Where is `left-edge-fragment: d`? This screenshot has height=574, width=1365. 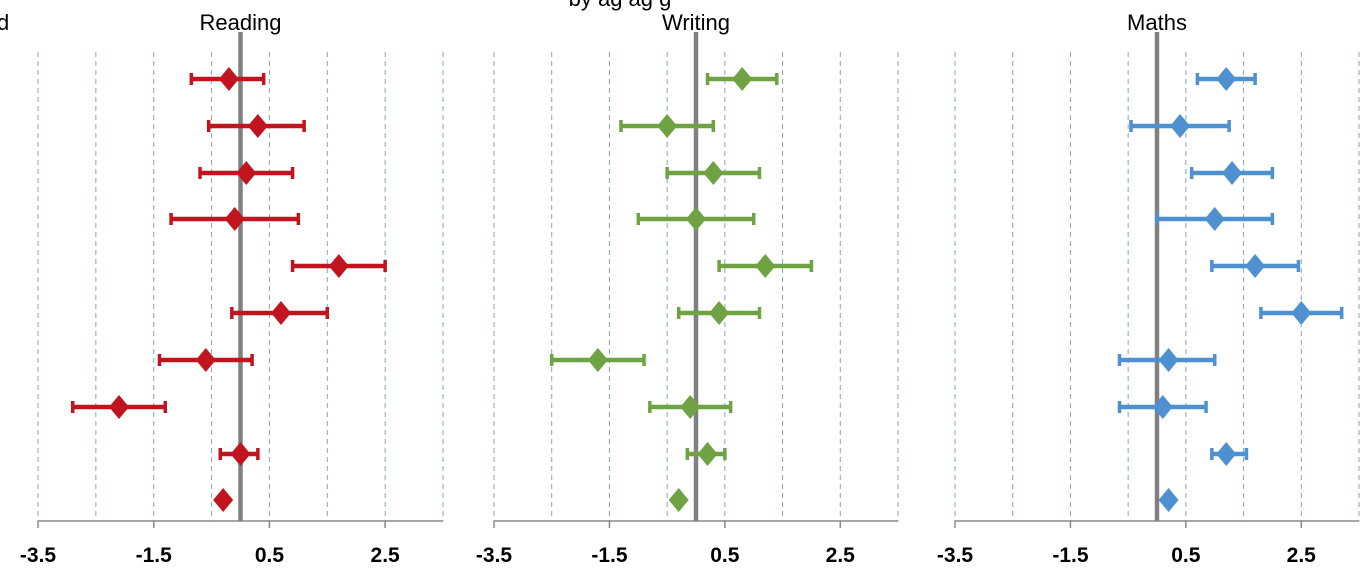 left-edge-fragment: d is located at coordinates (4, 22).